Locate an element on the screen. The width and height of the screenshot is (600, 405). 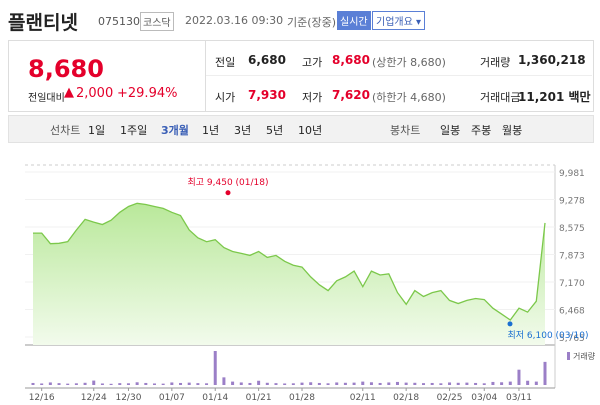
x-tick-label: 01/07 is located at coordinates (172, 398).